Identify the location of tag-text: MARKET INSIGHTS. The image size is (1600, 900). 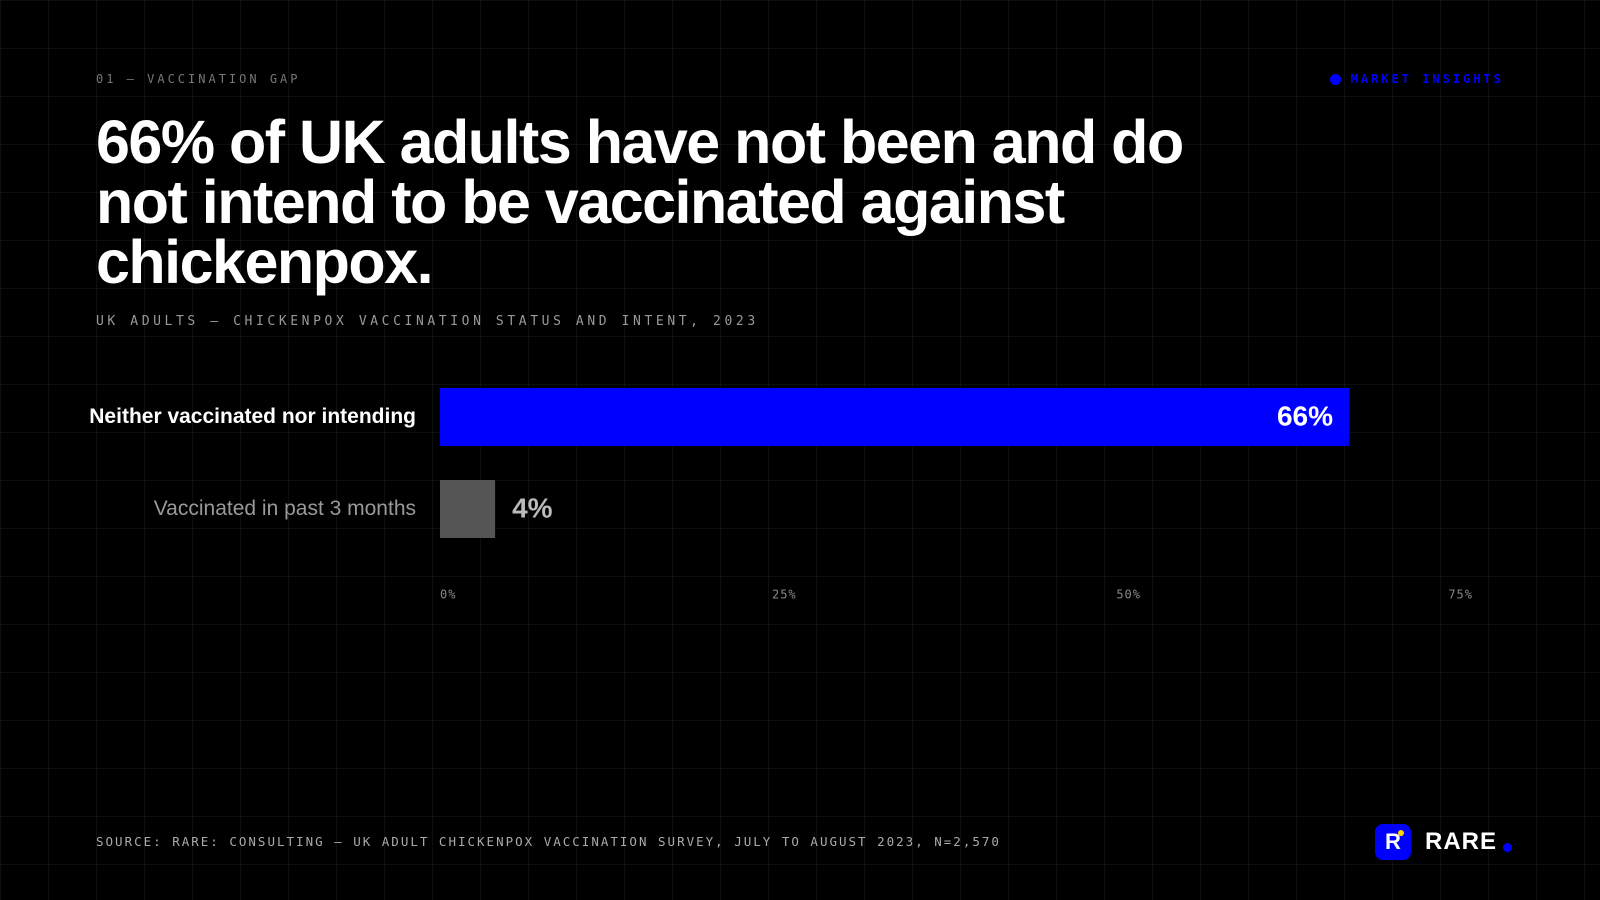
(1427, 79).